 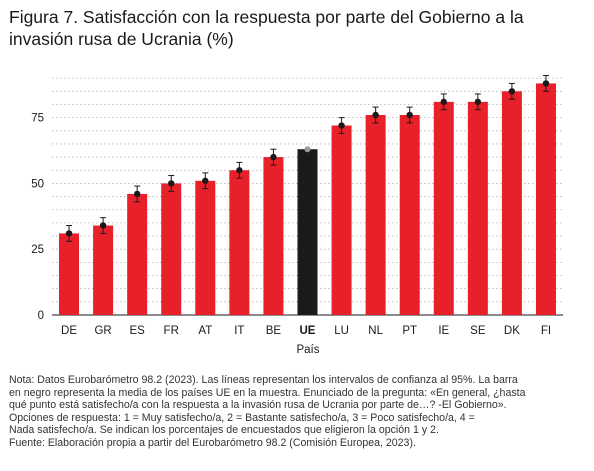 What do you see at coordinates (102, 331) in the screenshot?
I see `x-tick-label-gr: GR` at bounding box center [102, 331].